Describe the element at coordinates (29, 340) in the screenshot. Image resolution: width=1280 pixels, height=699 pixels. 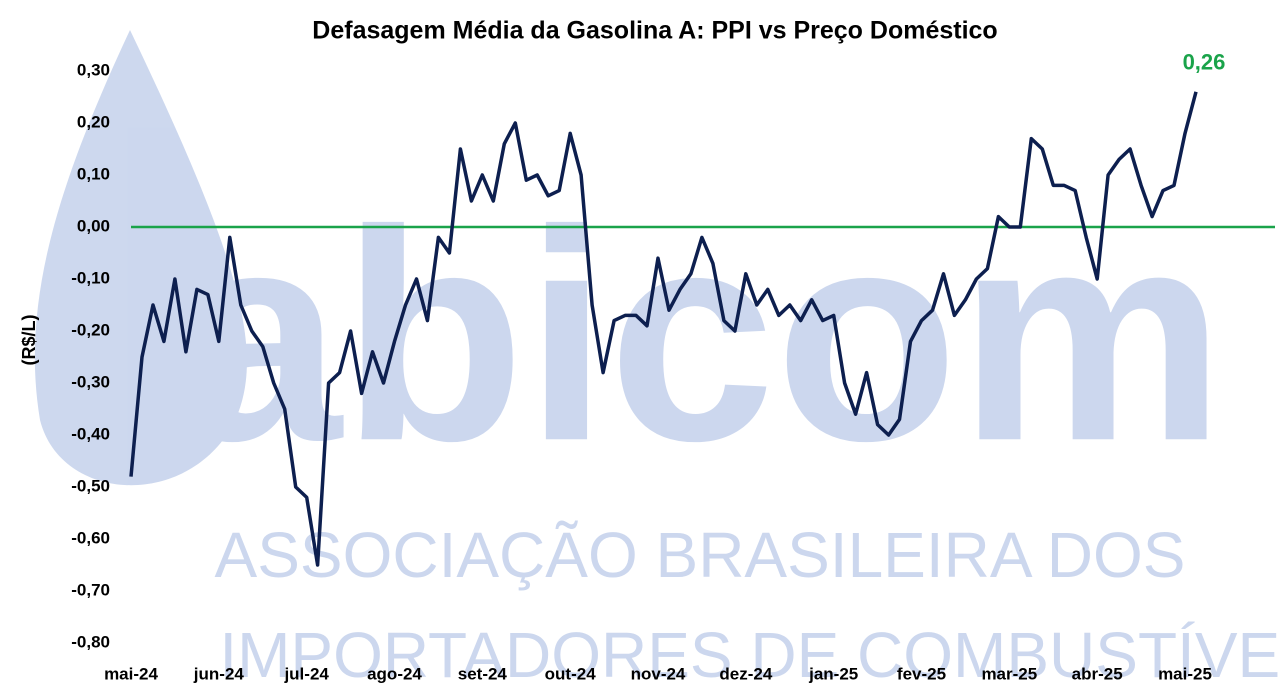
I see `y-axis-label: (R$/L)` at that location.